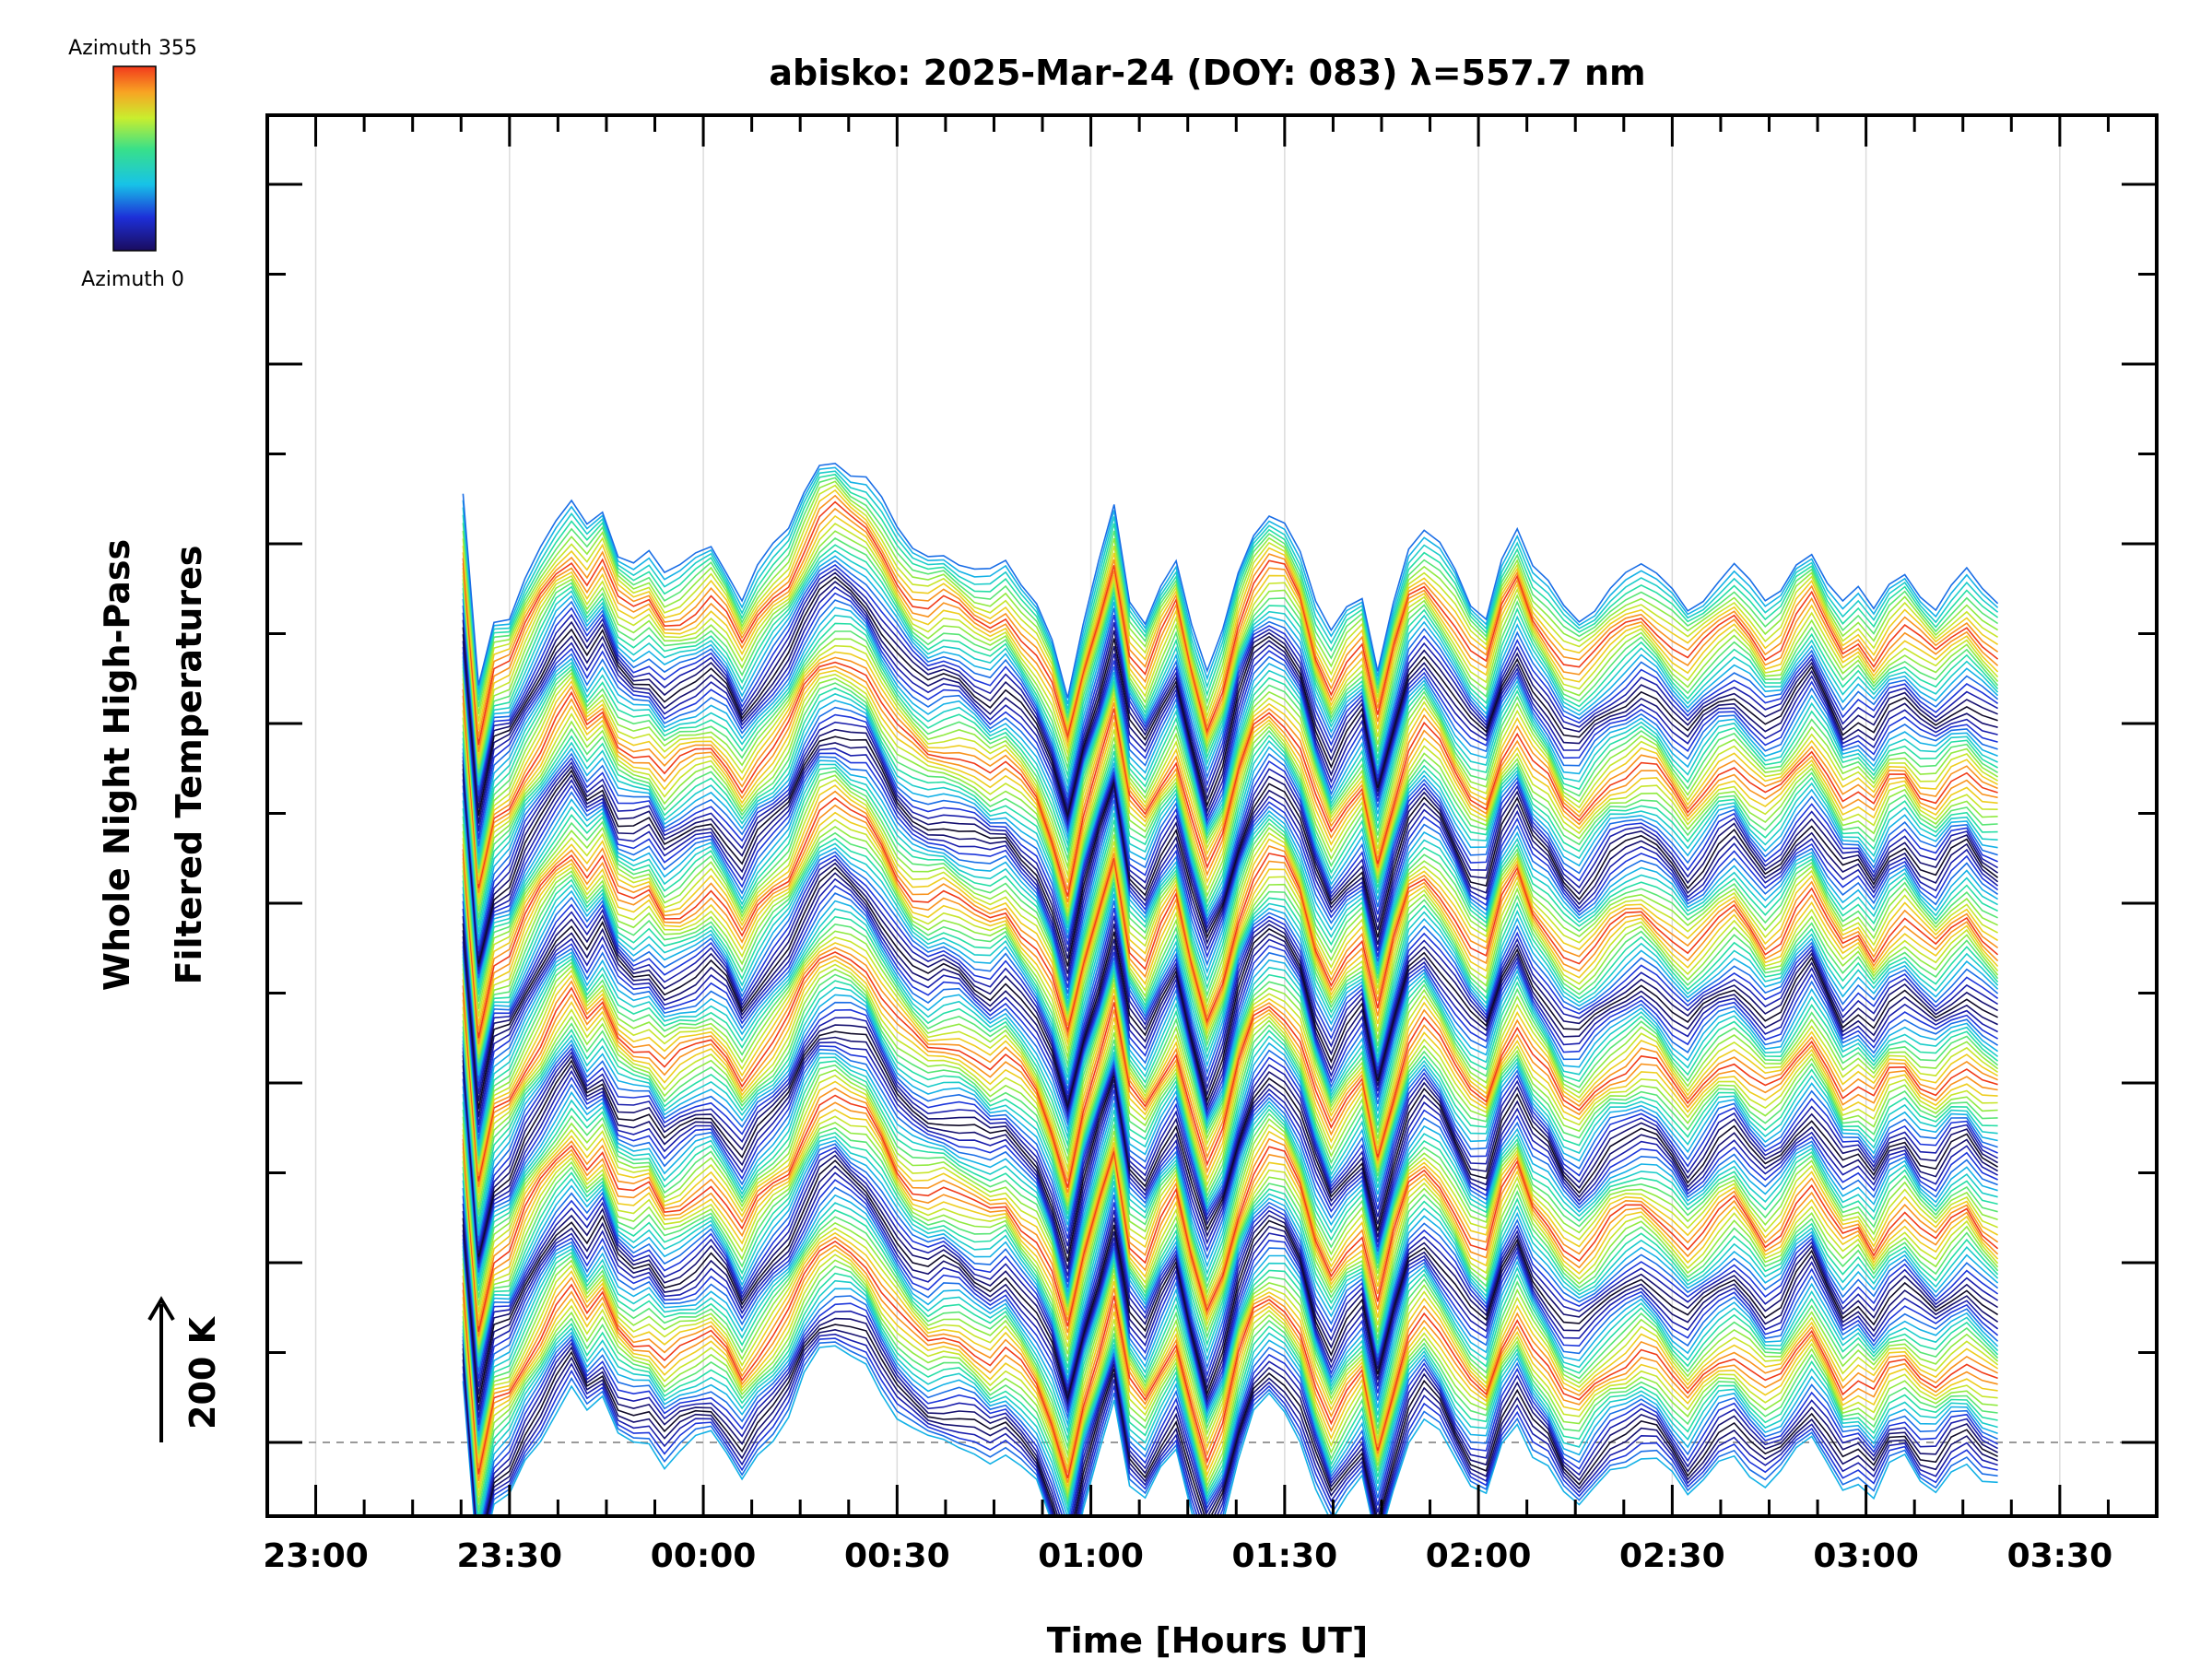 This screenshot has width=2212, height=1659. I want to click on x-axis-label: Time [Hours UT], so click(1208, 1639).